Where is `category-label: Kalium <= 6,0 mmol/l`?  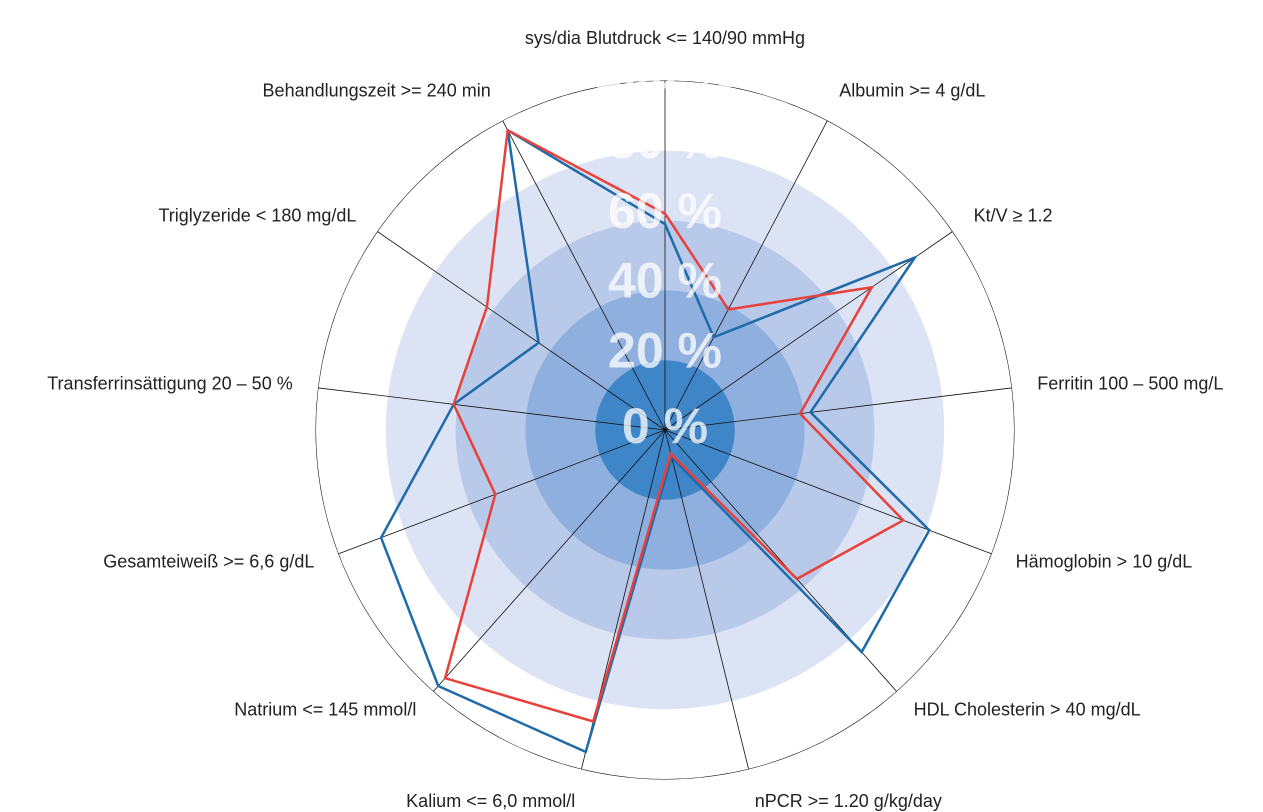
category-label: Kalium <= 6,0 mmol/l is located at coordinates (490, 801).